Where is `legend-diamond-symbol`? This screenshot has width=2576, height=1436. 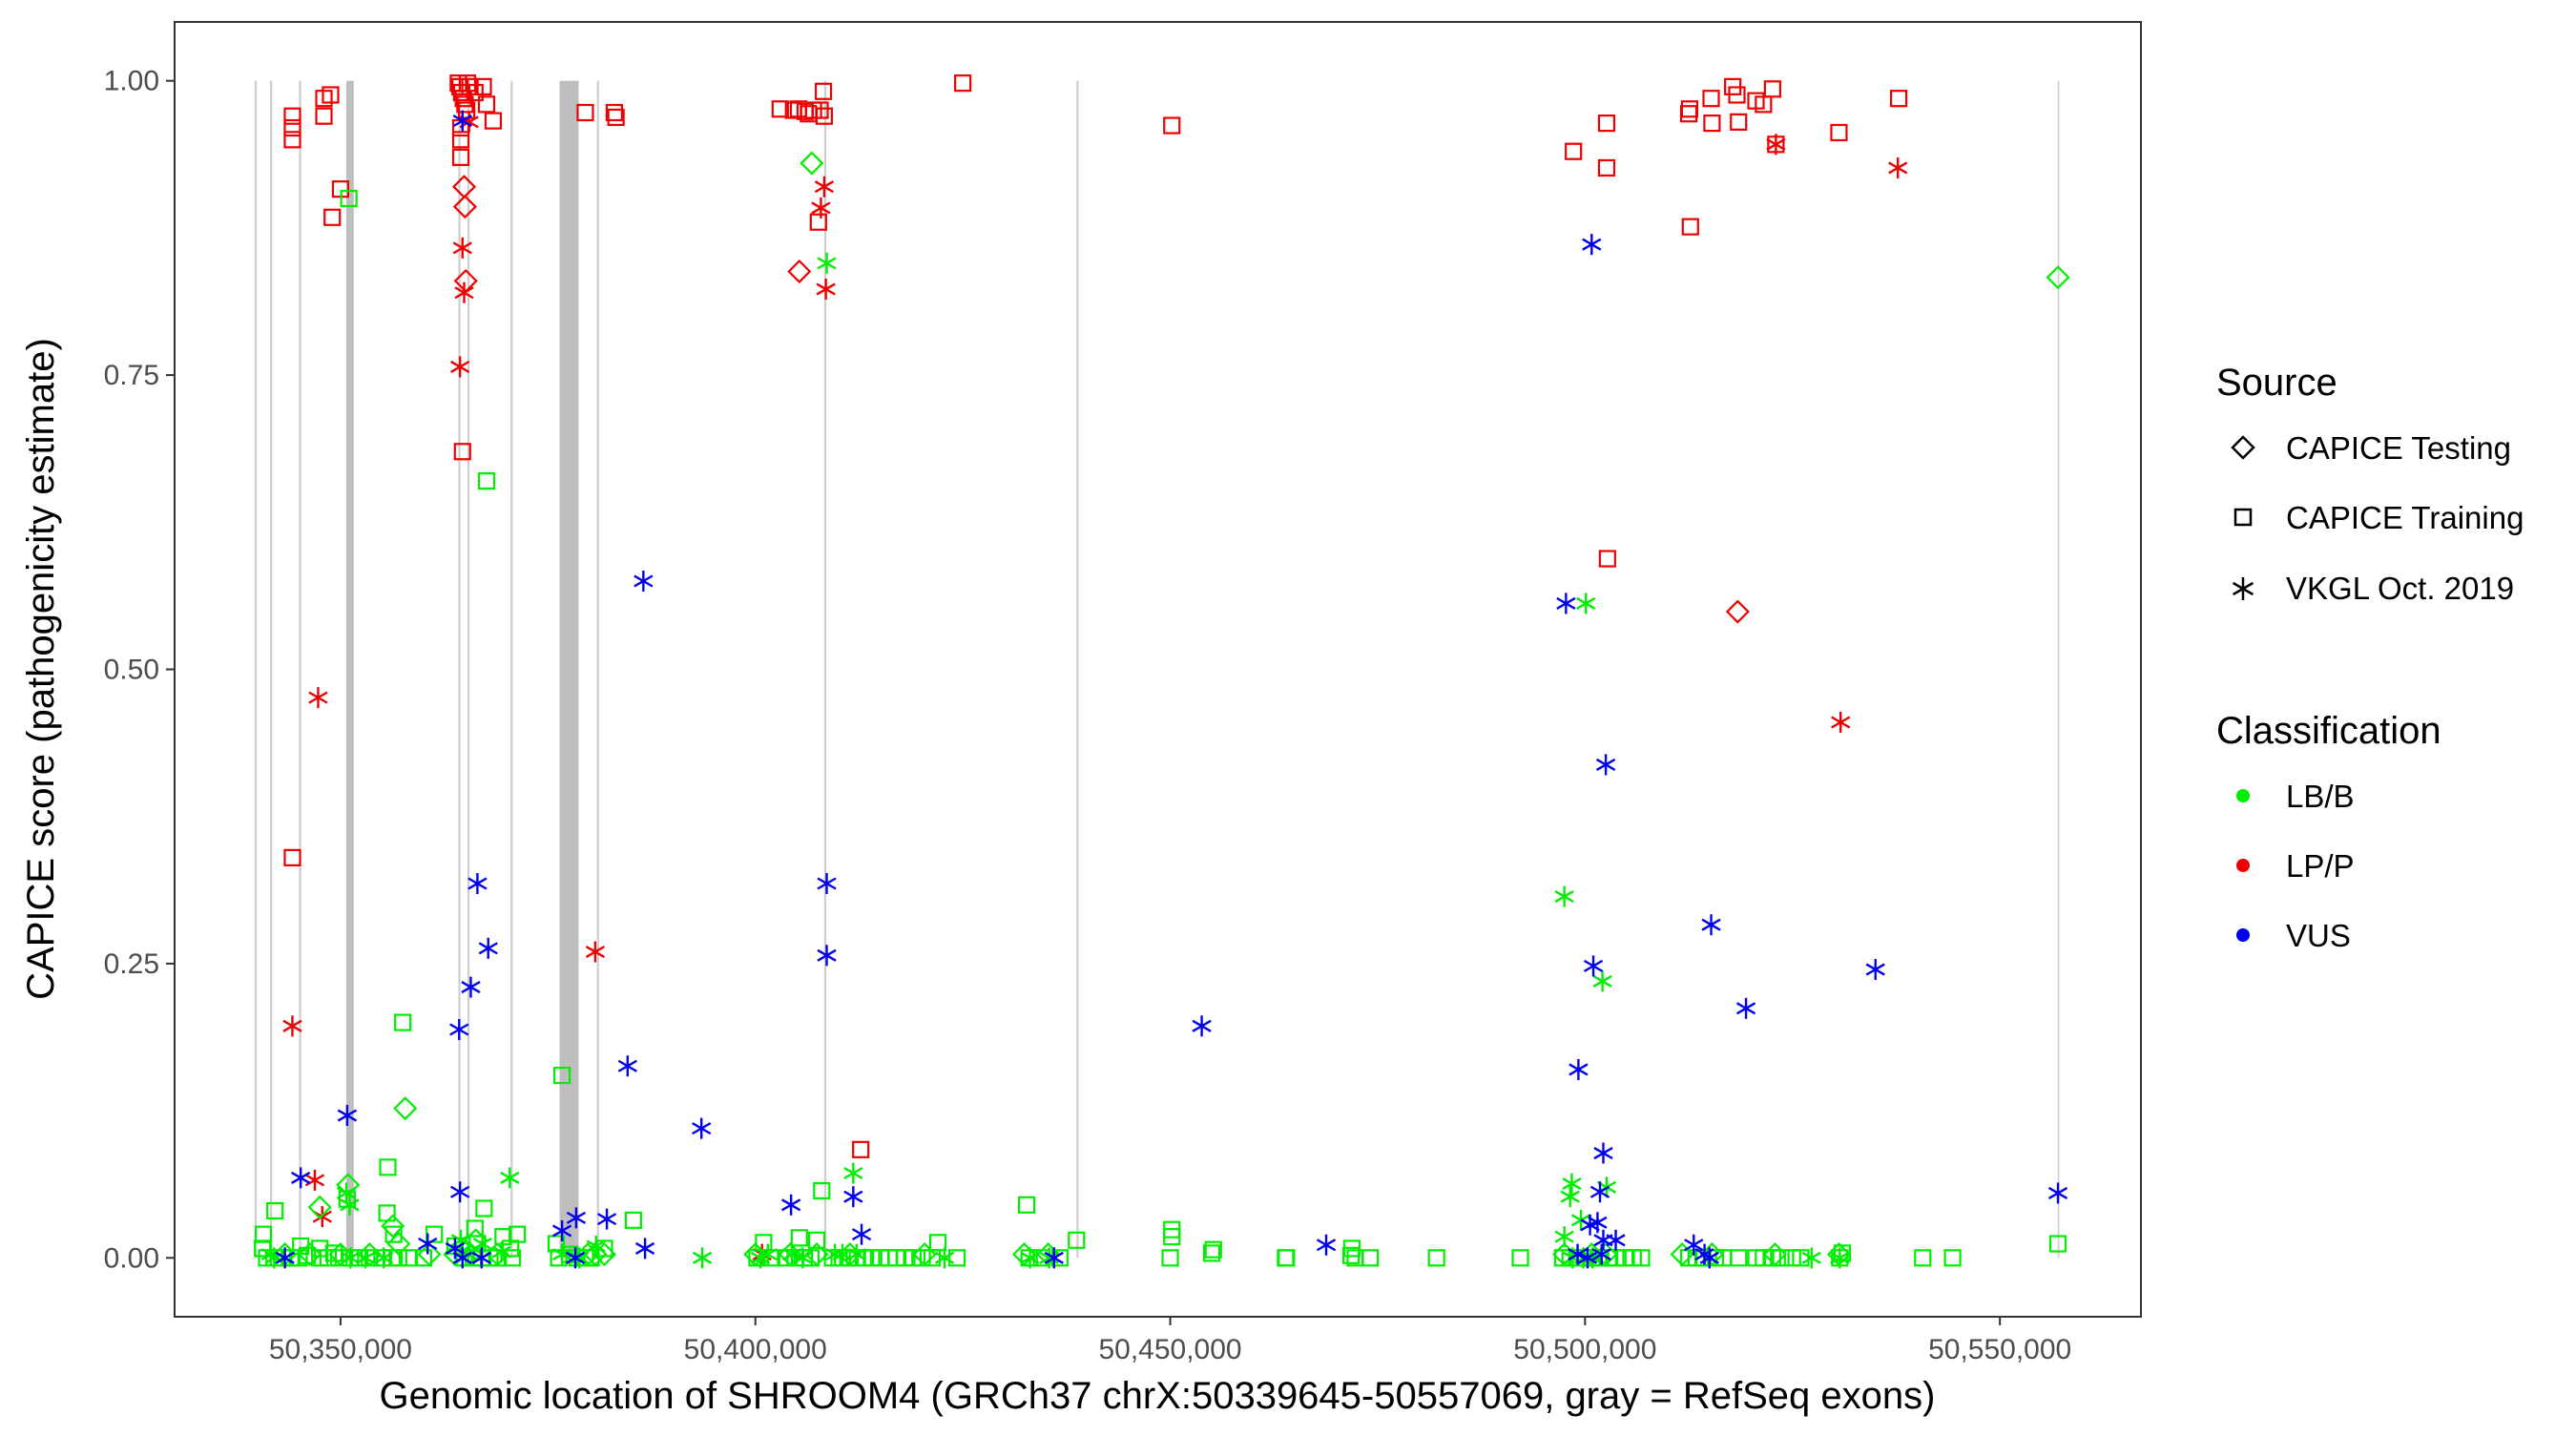 legend-diamond-symbol is located at coordinates (2243, 447).